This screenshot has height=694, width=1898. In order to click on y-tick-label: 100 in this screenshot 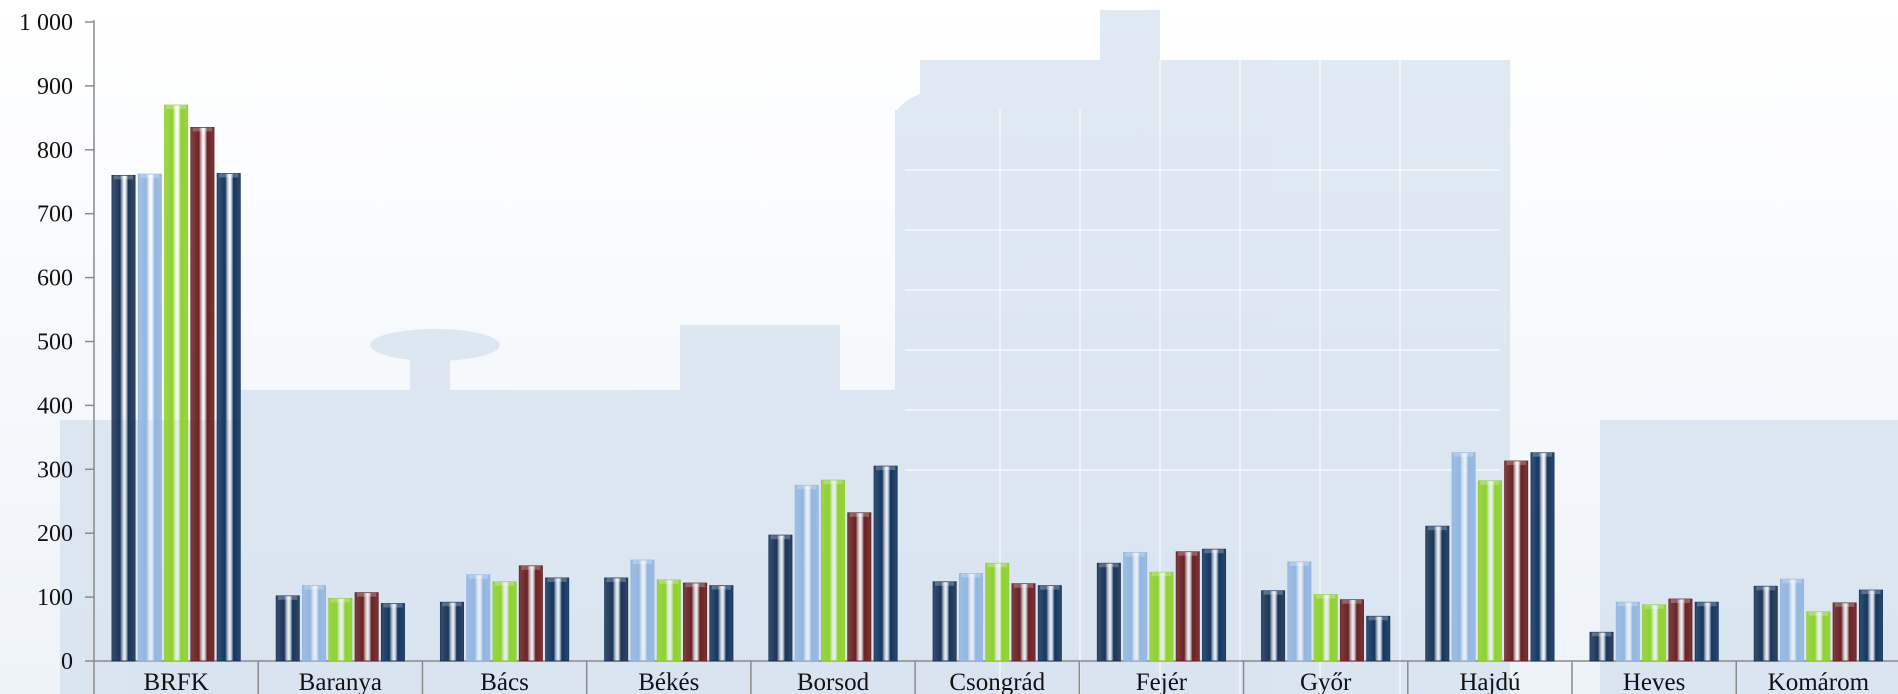, I will do `click(55, 598)`.